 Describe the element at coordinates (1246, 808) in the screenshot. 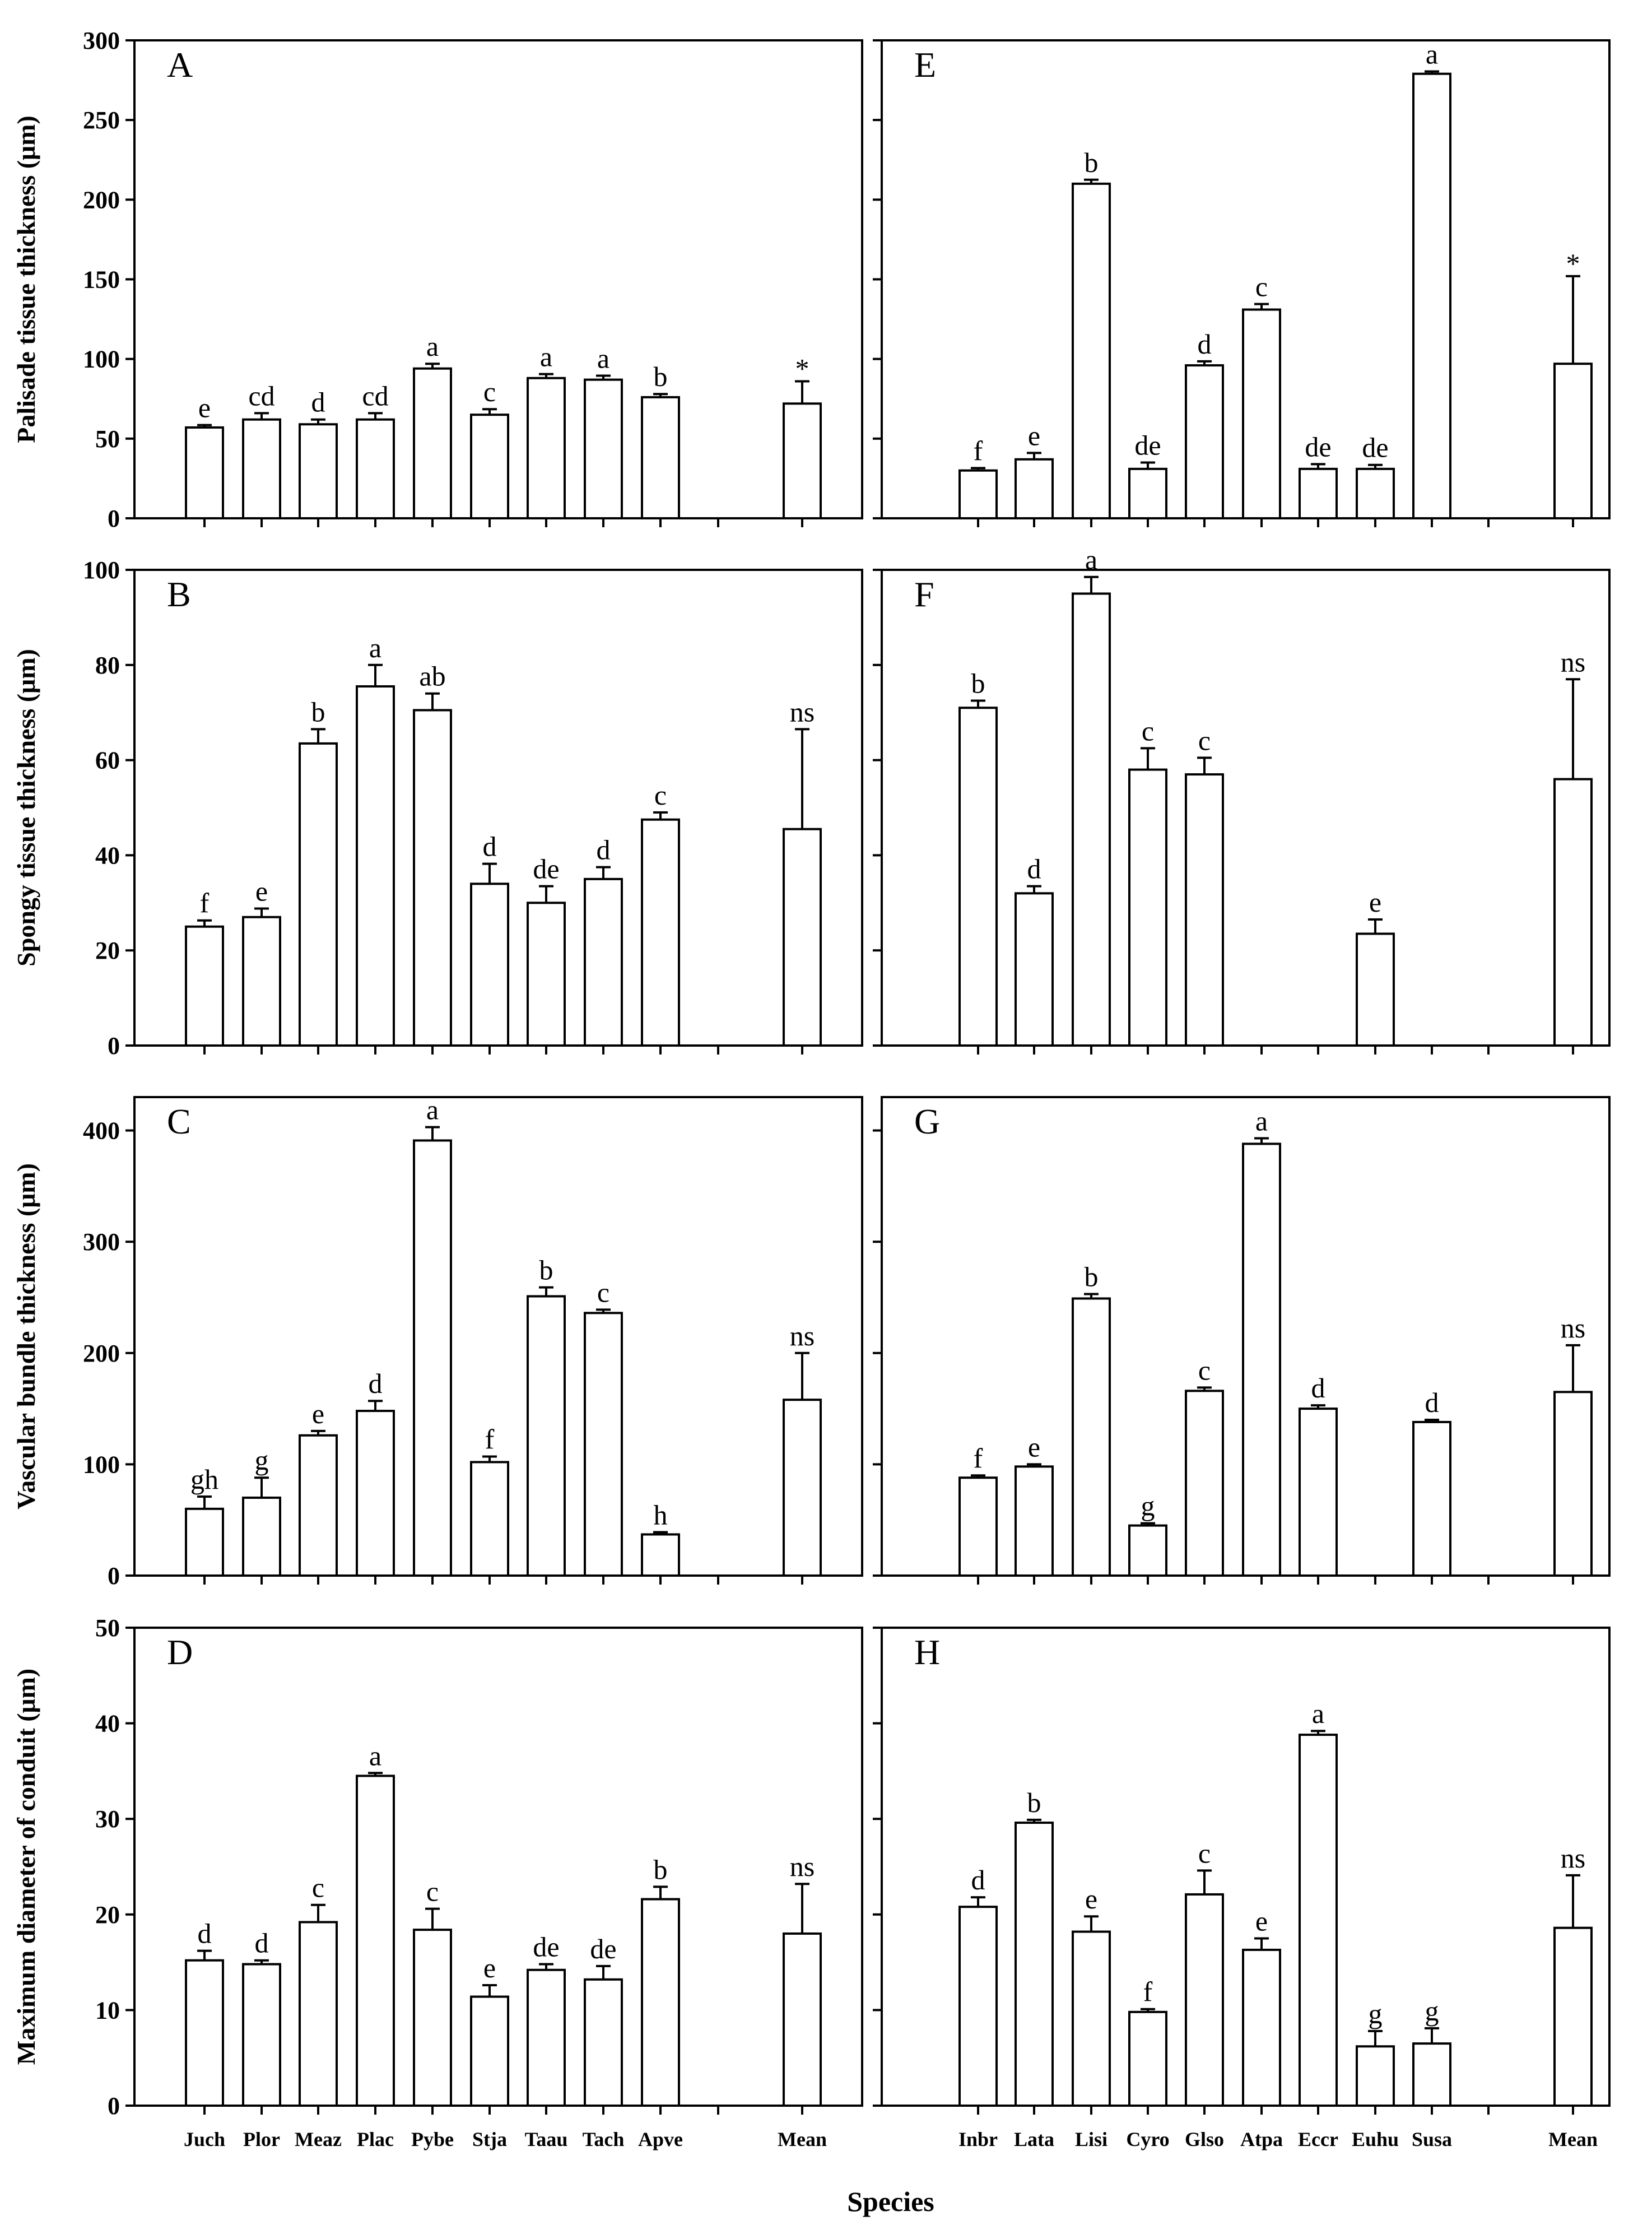

I see `plot-frame` at that location.